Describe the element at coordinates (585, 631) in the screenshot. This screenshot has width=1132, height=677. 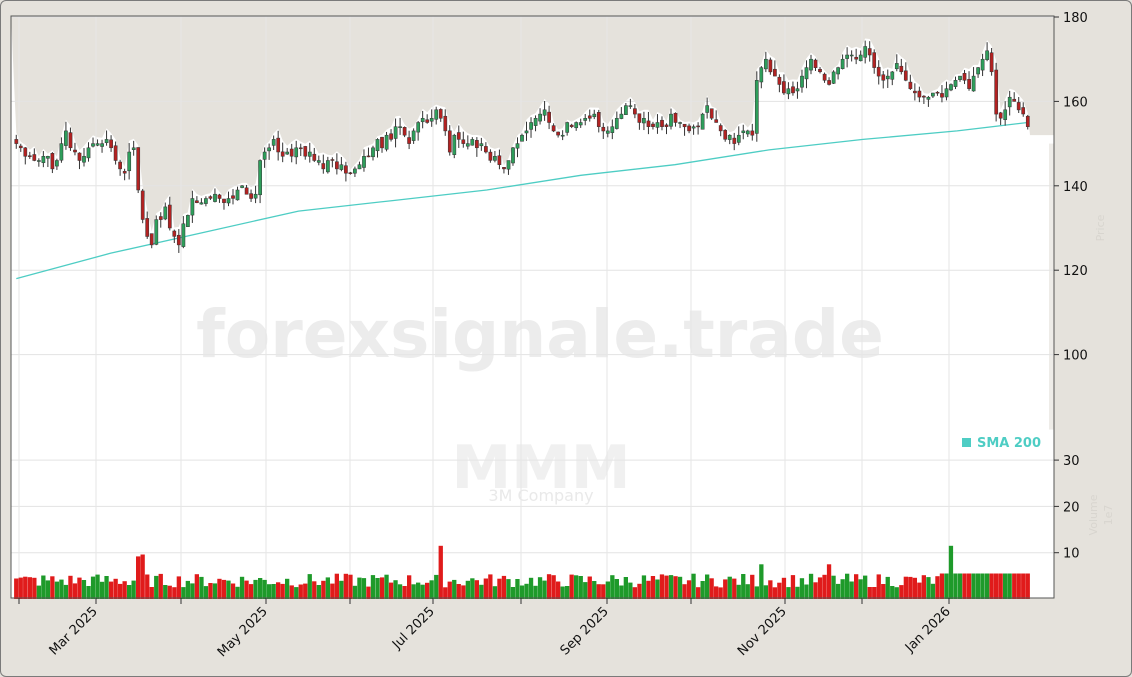
I see `x-tick-label: Sep 2025` at that location.